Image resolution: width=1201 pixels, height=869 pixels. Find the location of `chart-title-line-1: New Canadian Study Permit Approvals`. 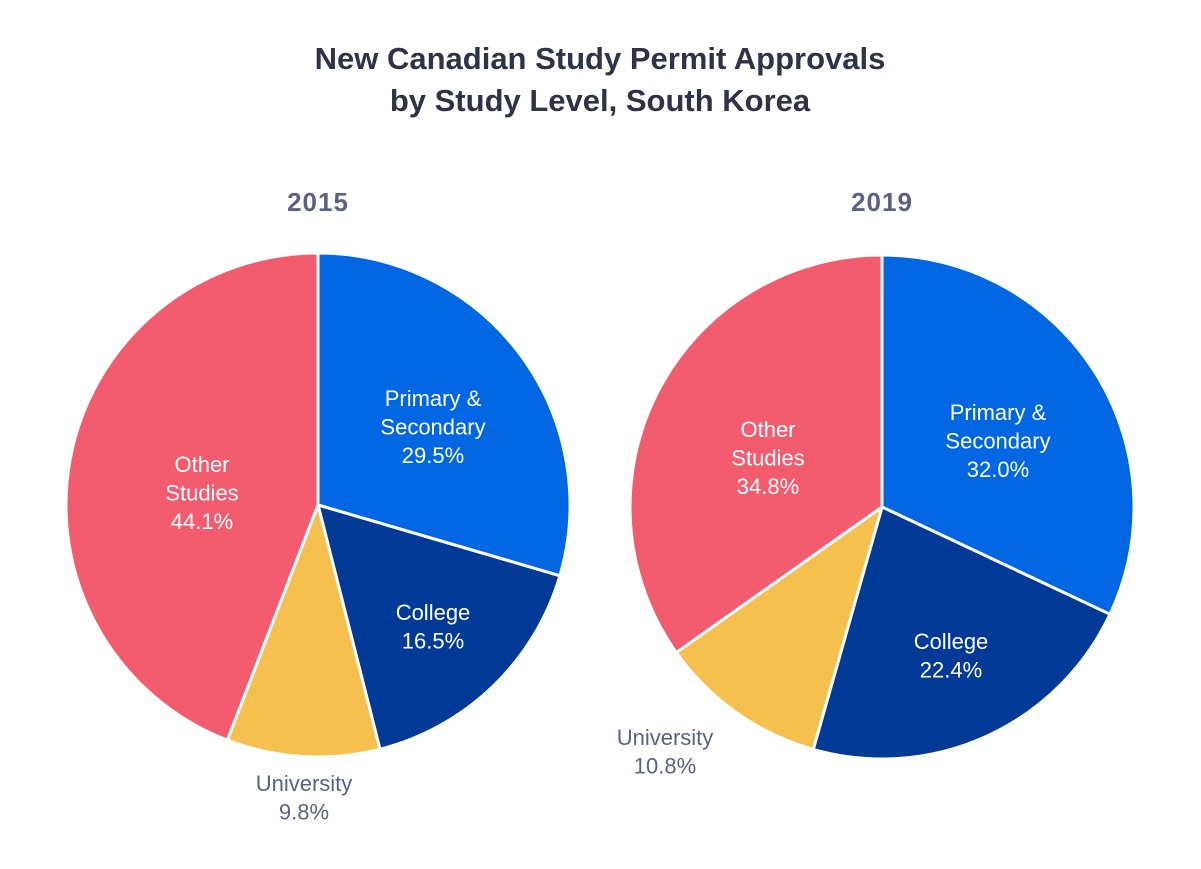

chart-title-line-1: New Canadian Study Permit Approvals is located at coordinates (600, 58).